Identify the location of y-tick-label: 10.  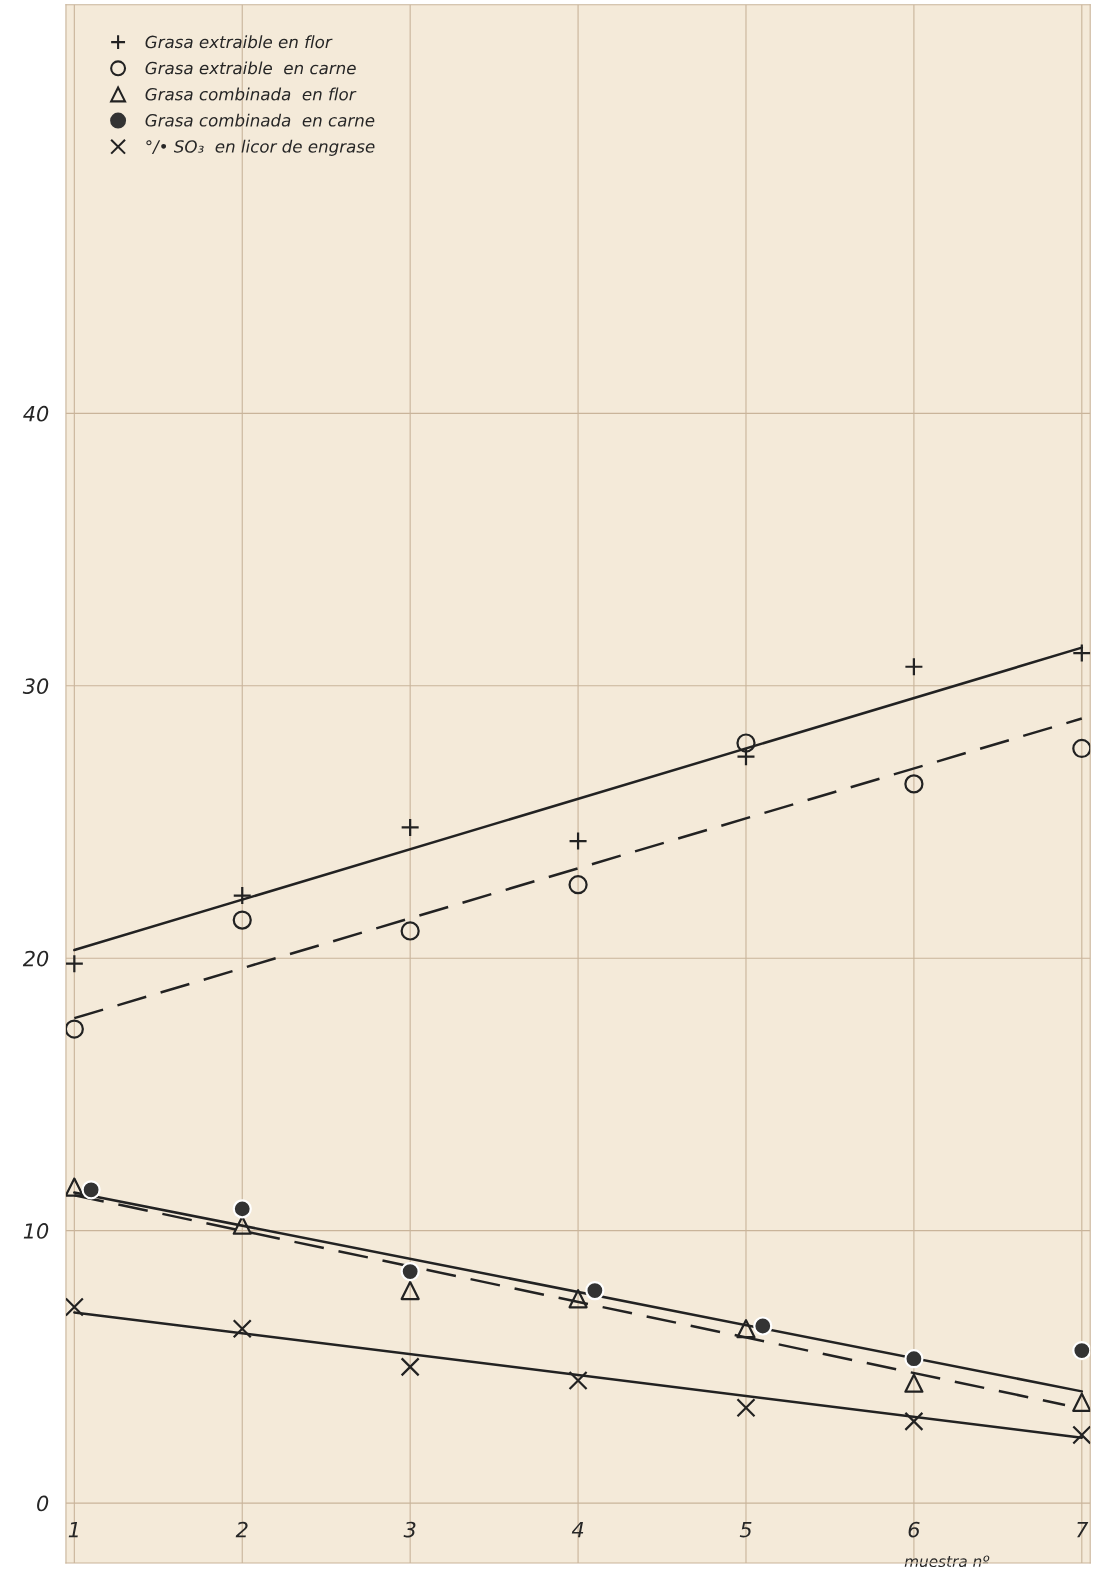
(36, 1231).